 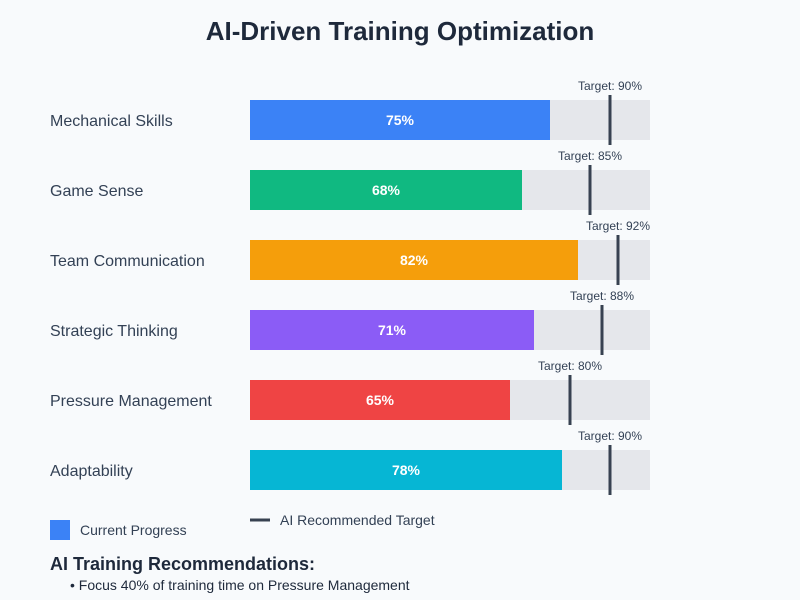 I want to click on legend-label-target: AI Recommended Target, so click(x=357, y=520).